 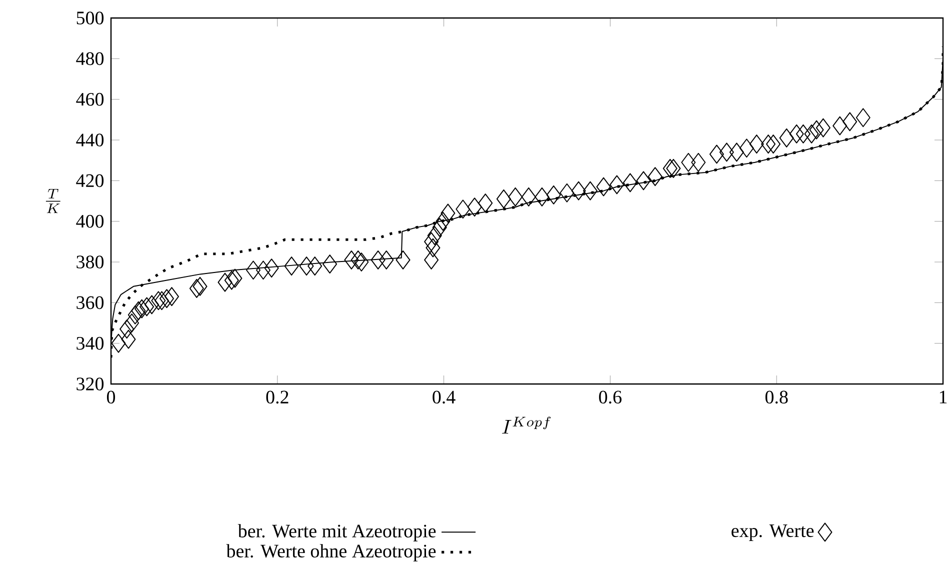 What do you see at coordinates (90, 59) in the screenshot?
I see `y-tick-label: 480` at bounding box center [90, 59].